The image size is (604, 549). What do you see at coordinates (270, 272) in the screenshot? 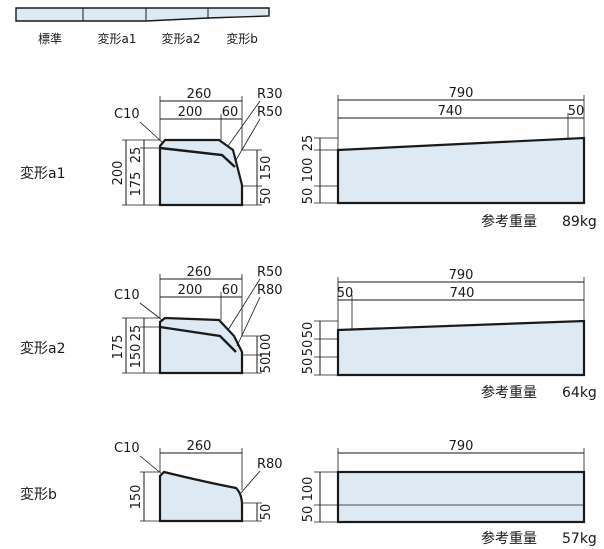
I see `radius-label-1: R50` at bounding box center [270, 272].